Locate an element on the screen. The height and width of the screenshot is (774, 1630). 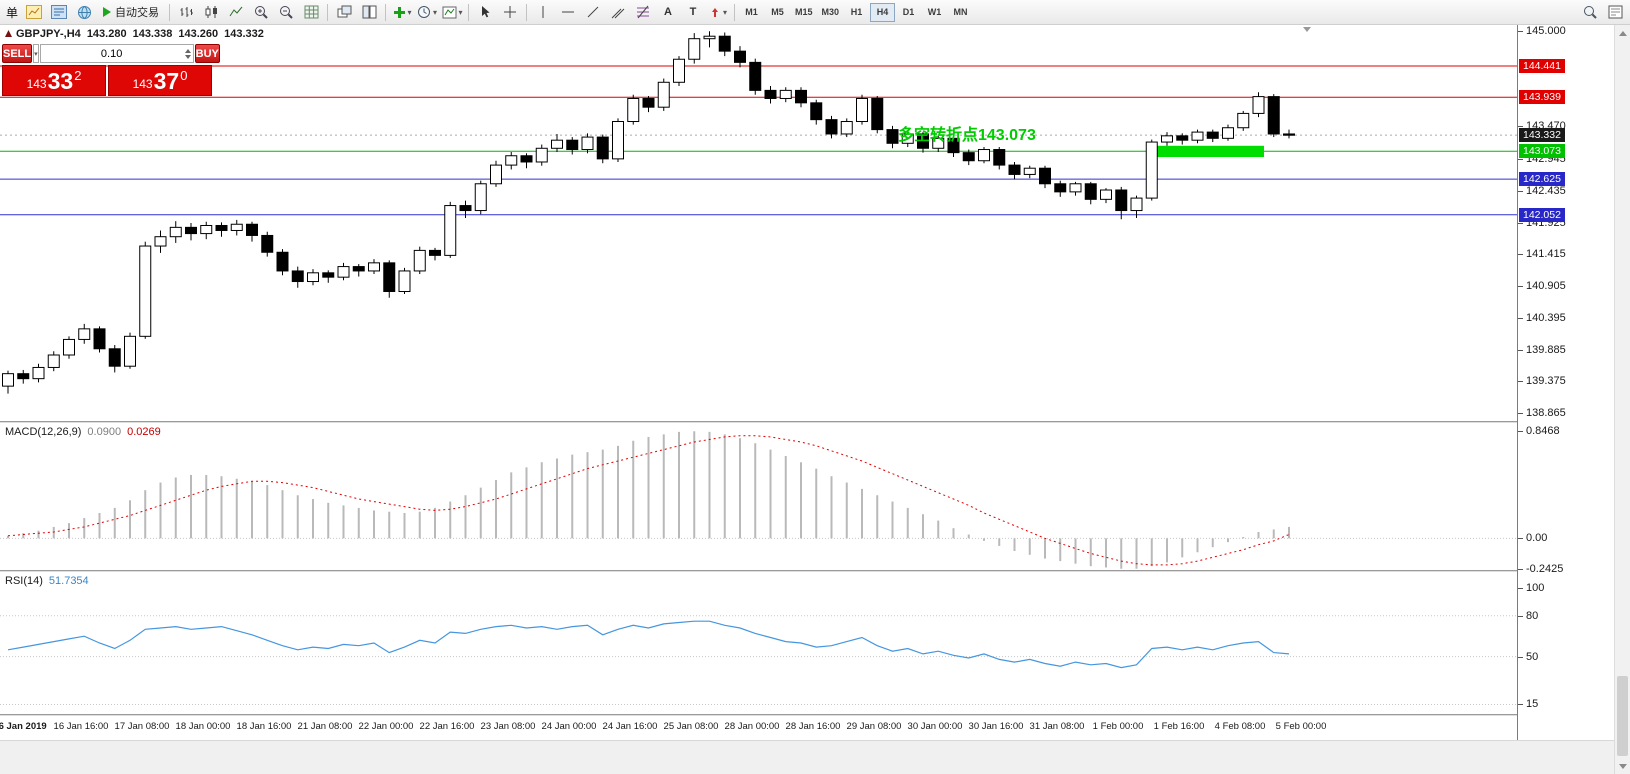
lot-size-input is located at coordinates (111, 53).